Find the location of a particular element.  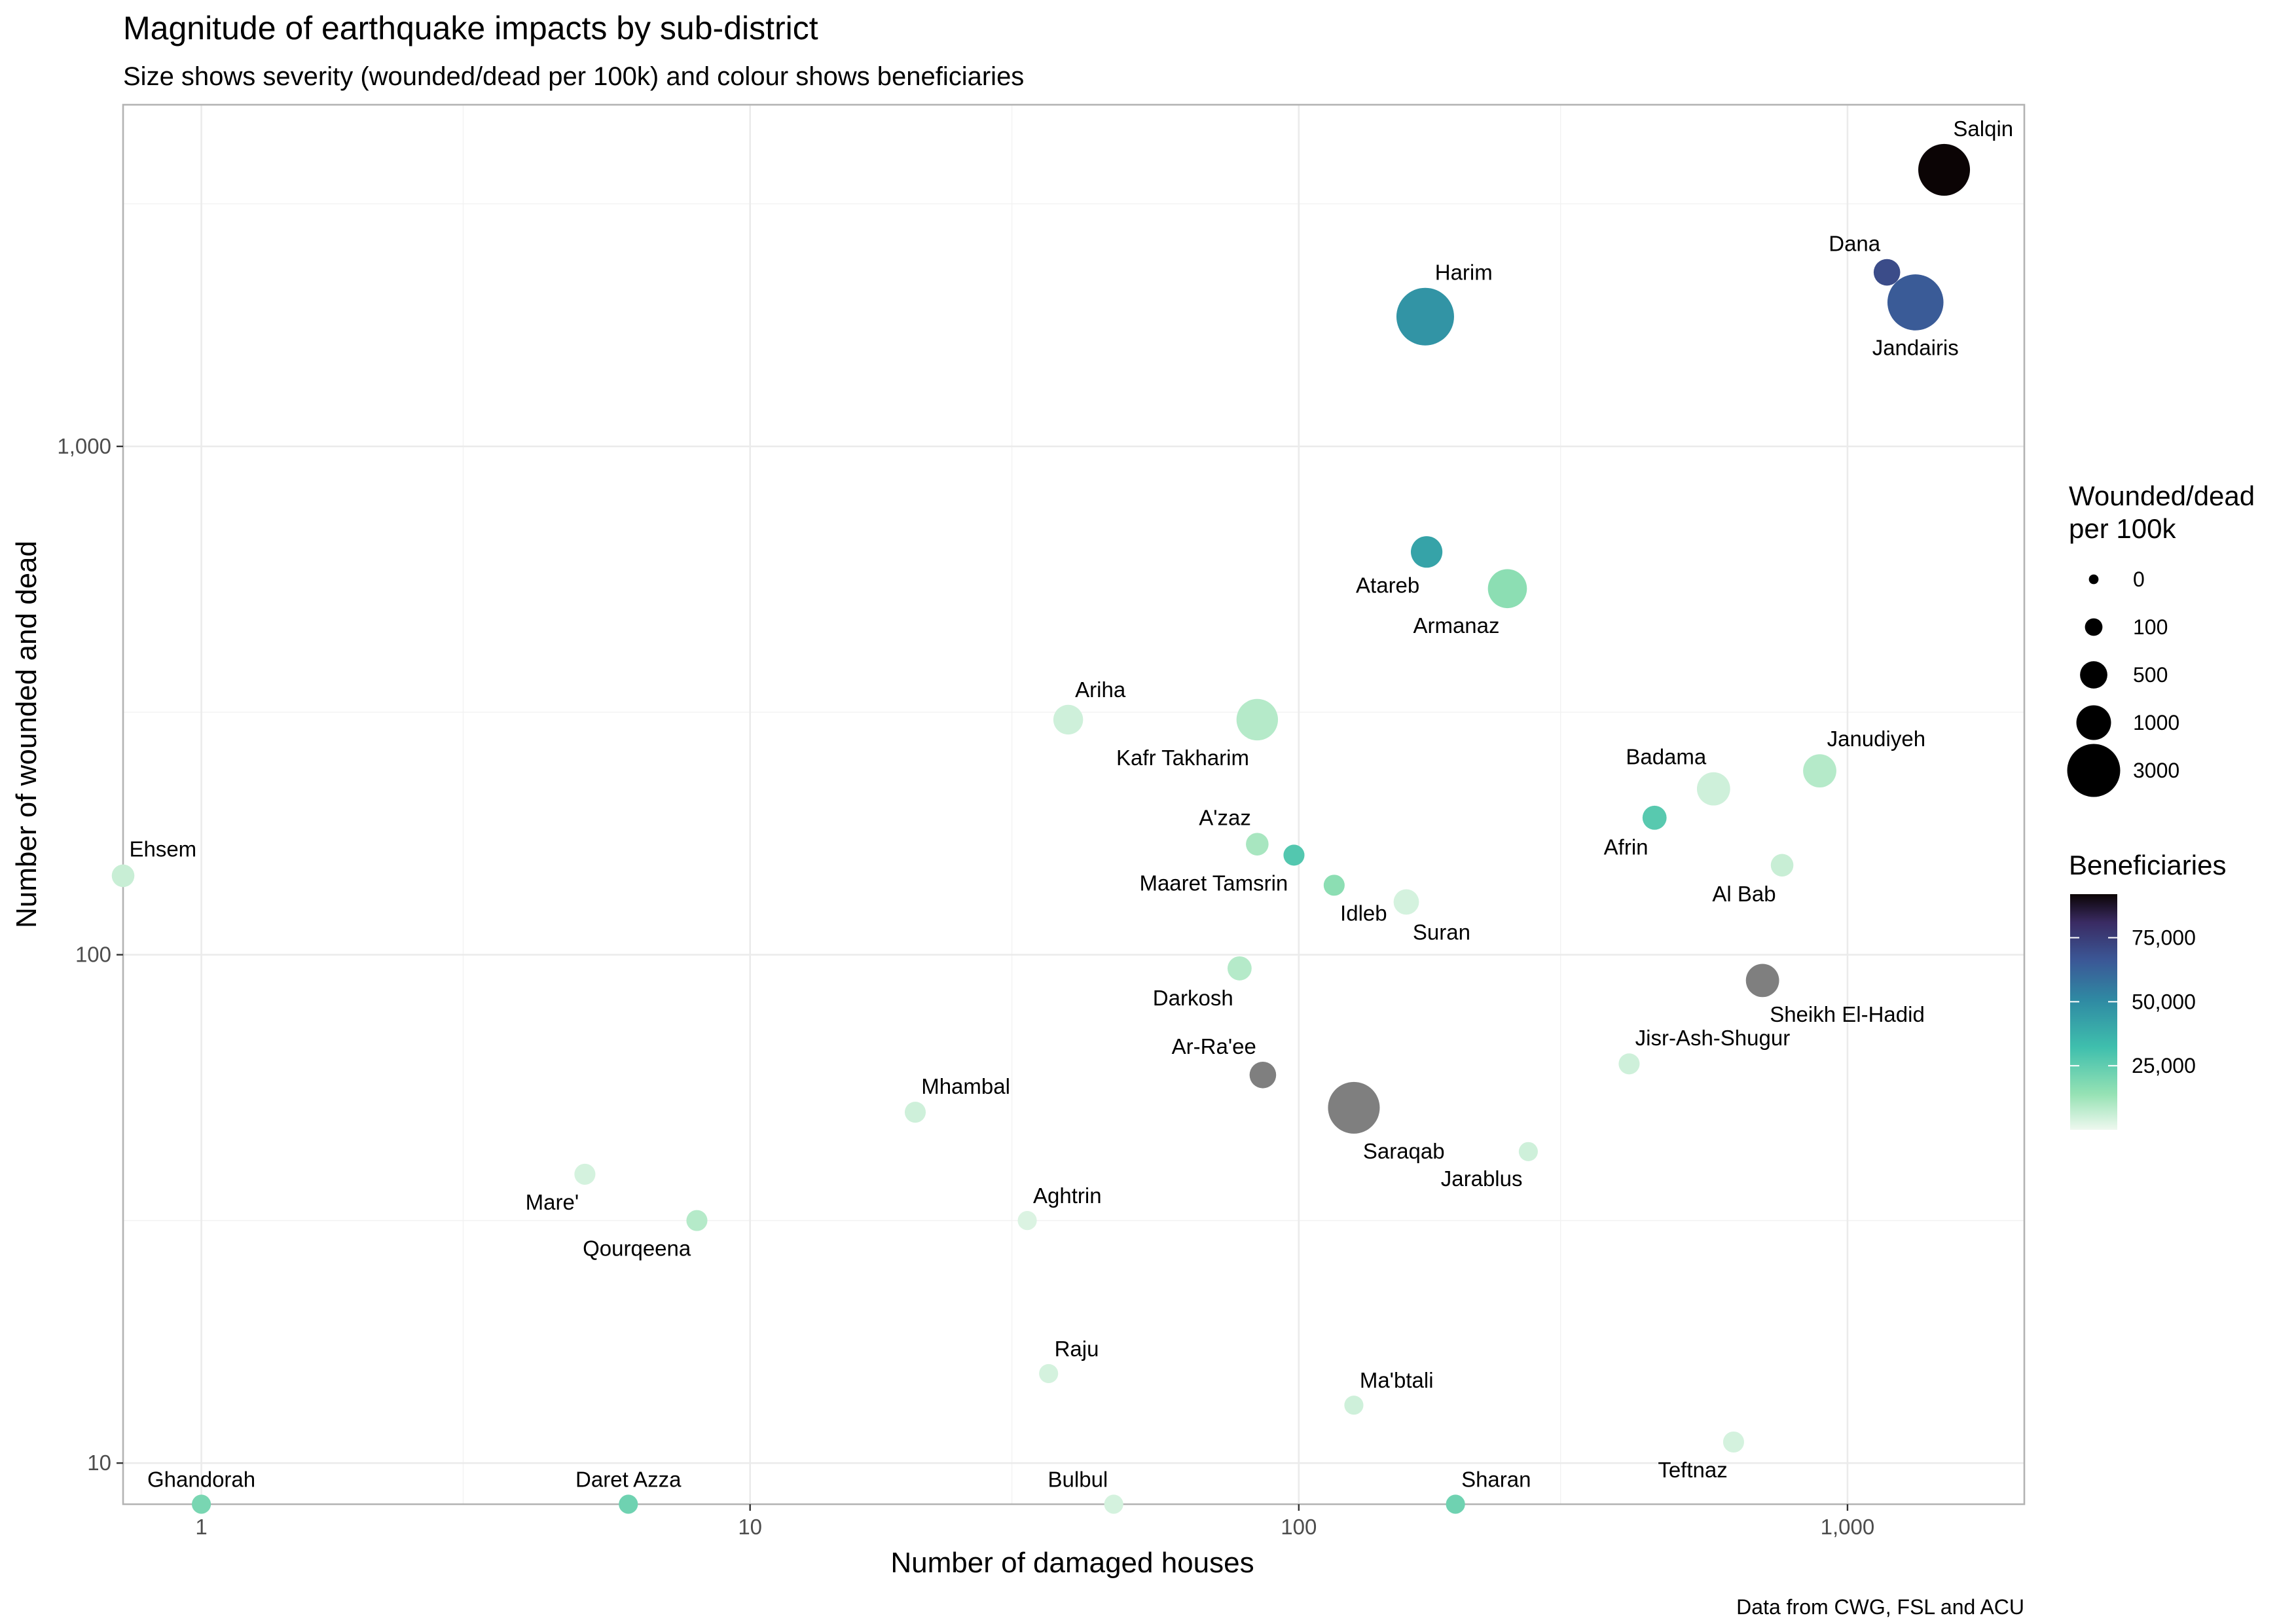

point-label: Saraqab is located at coordinates (1404, 1151).